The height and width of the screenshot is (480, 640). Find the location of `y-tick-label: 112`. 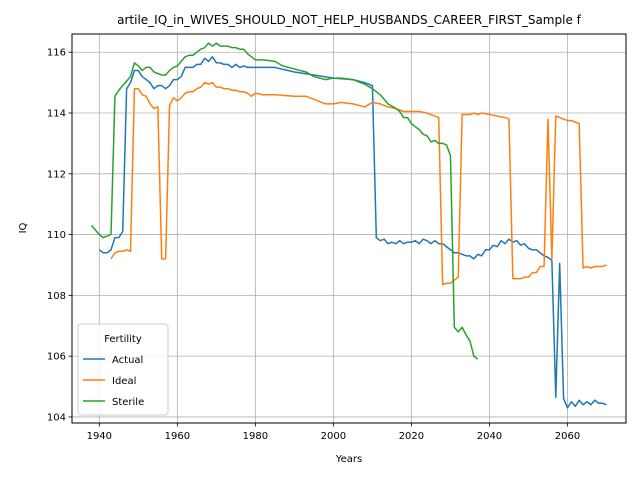

y-tick-label: 112 is located at coordinates (56, 174).